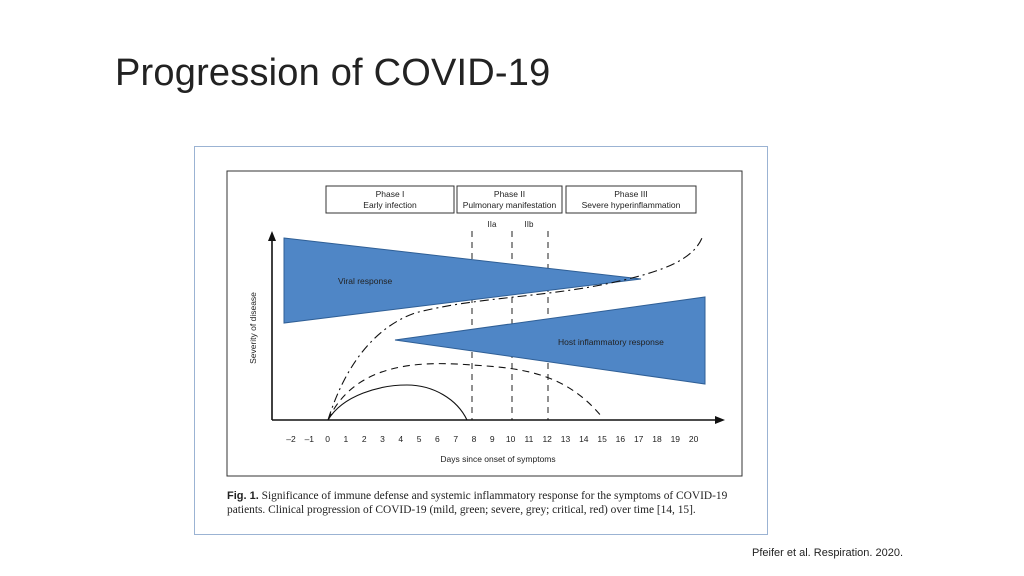  What do you see at coordinates (346, 439) in the screenshot?
I see `x-tick-label: 1` at bounding box center [346, 439].